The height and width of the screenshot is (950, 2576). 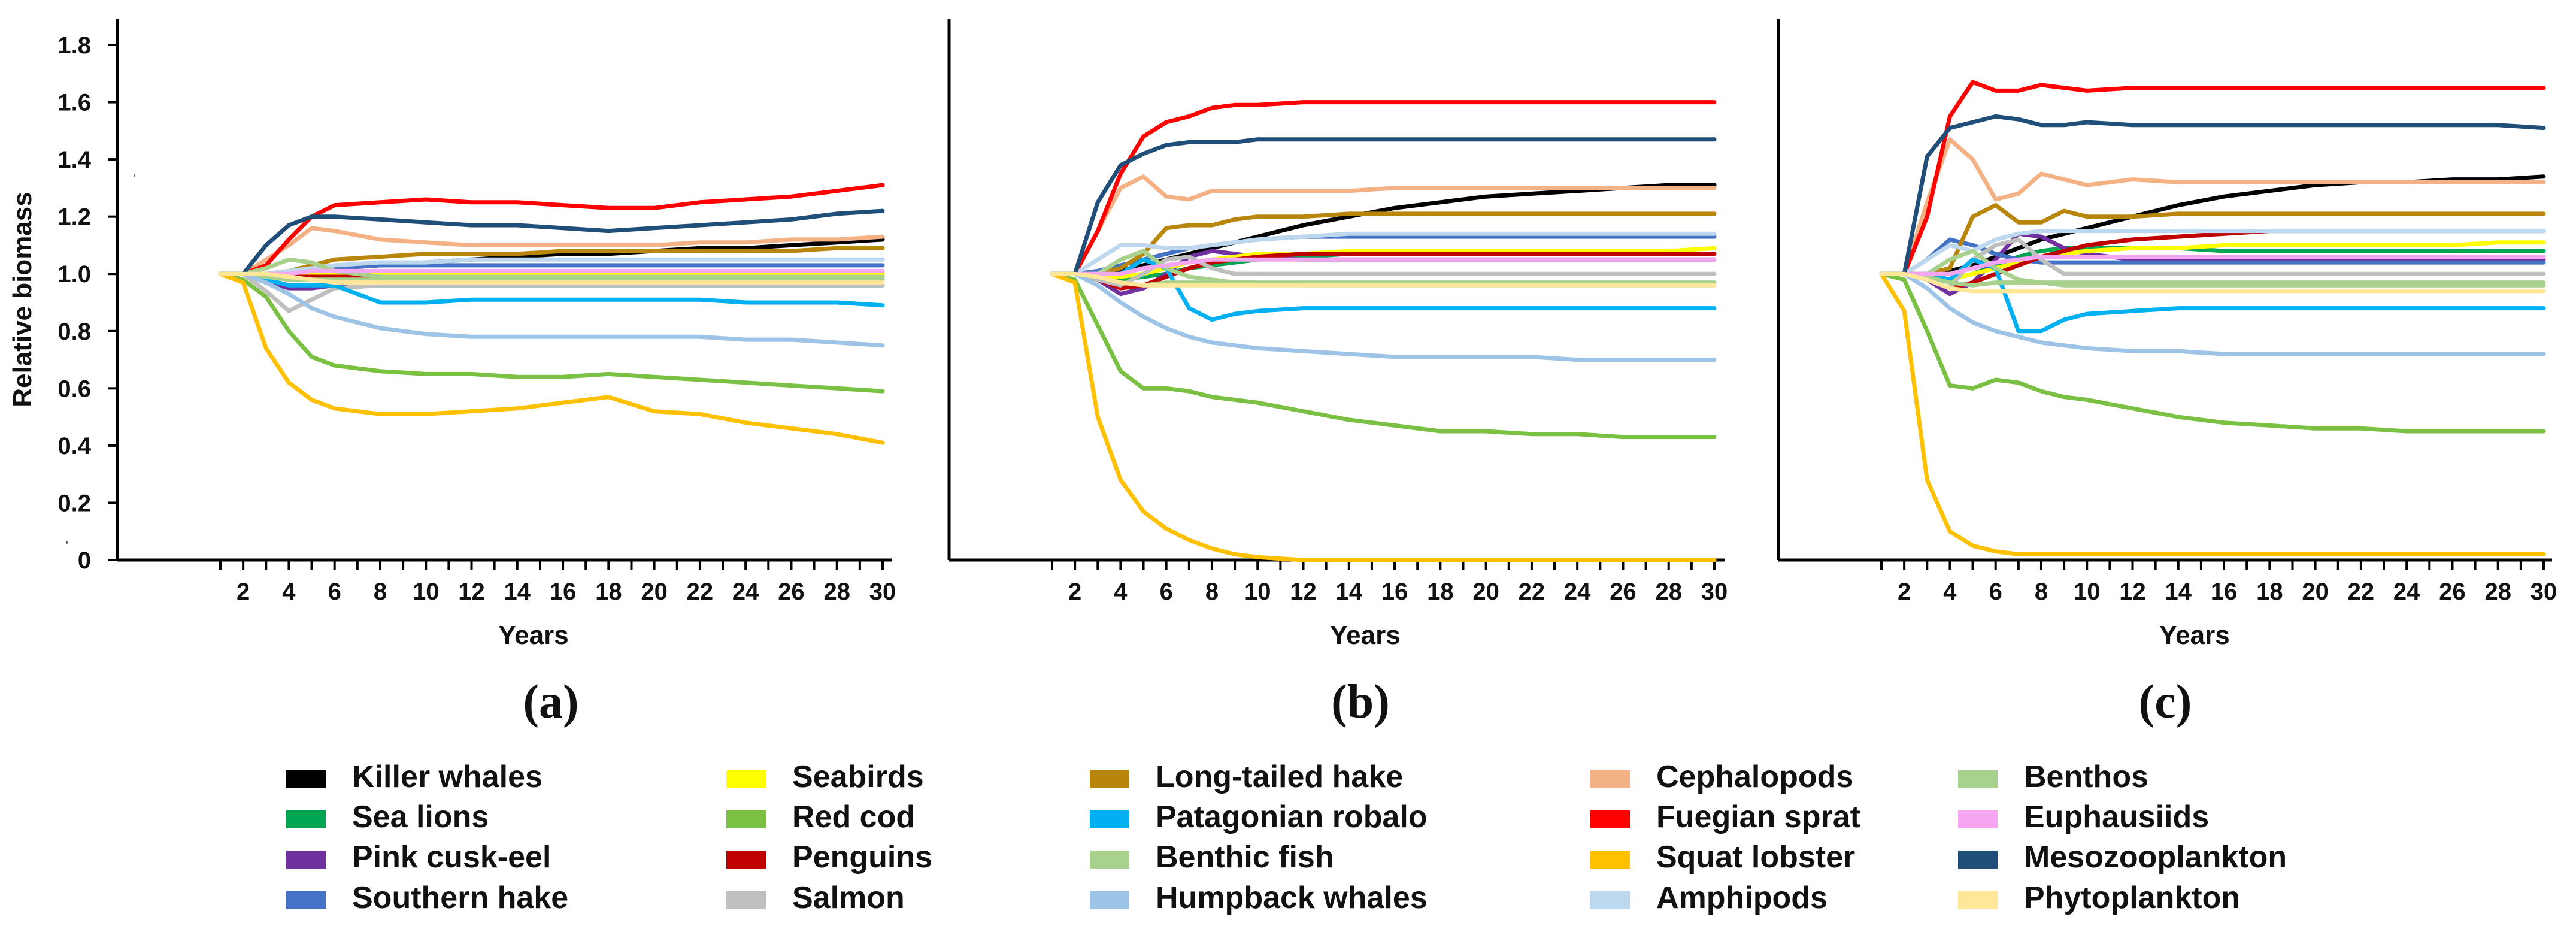 What do you see at coordinates (74, 274) in the screenshot?
I see `y-tick-label: 1.0` at bounding box center [74, 274].